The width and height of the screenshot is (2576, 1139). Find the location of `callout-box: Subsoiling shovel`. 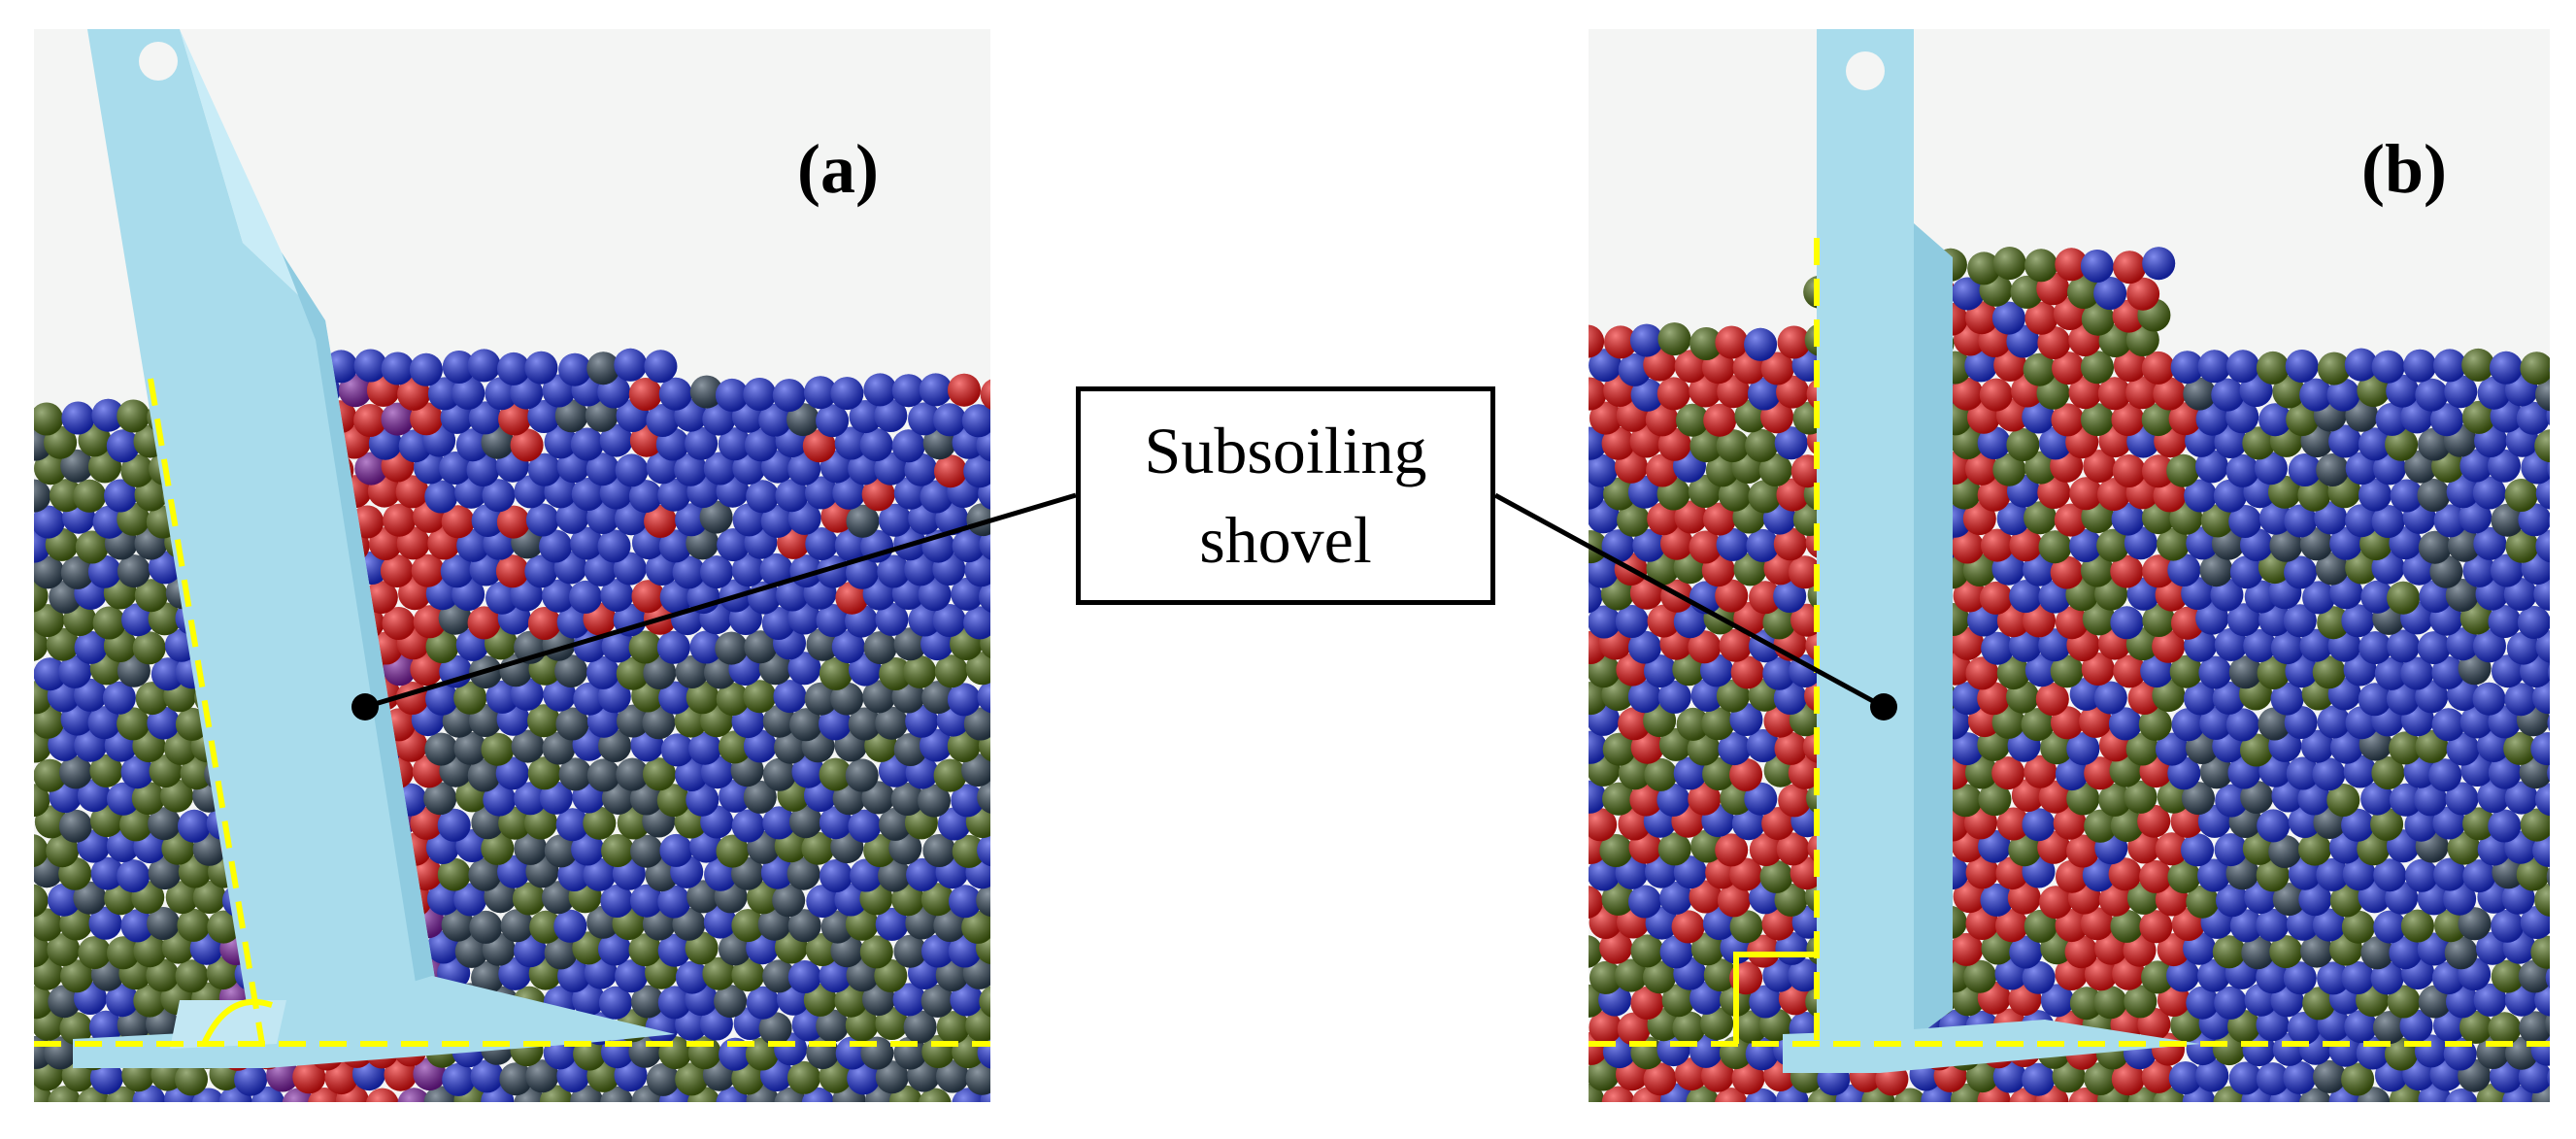

callout-box: Subsoiling shovel is located at coordinates (1285, 496).